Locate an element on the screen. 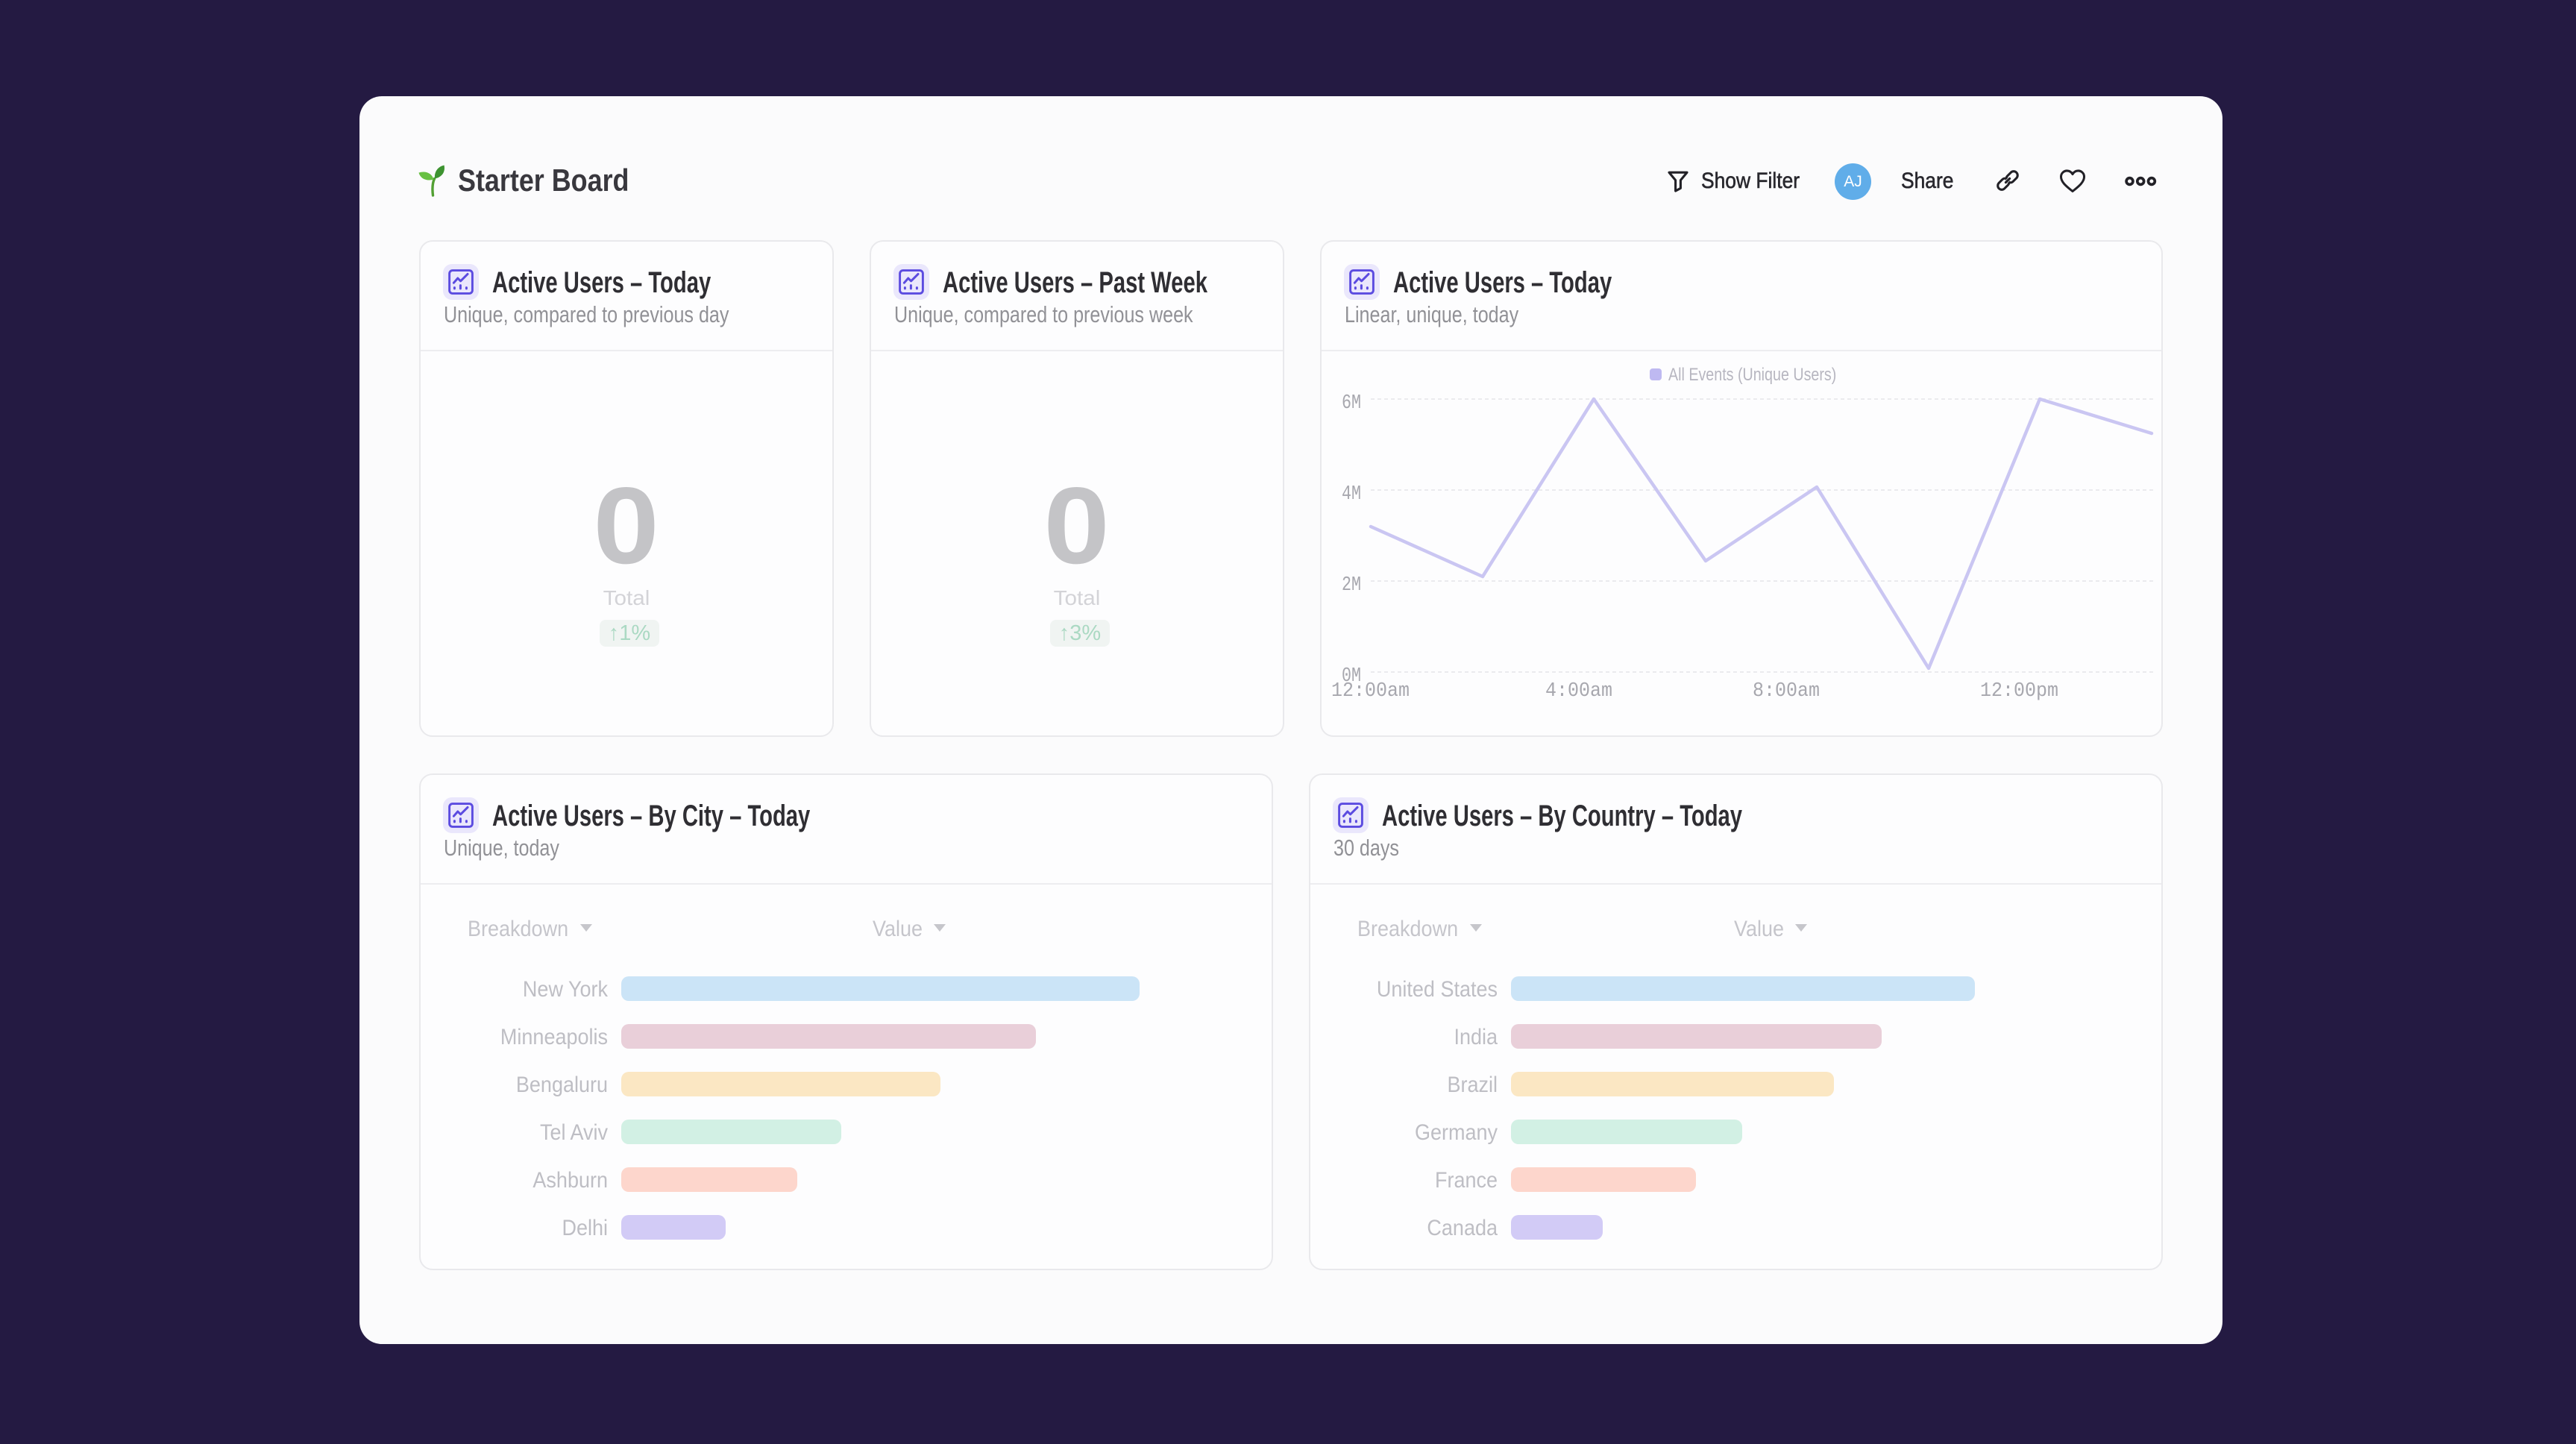  svg-text: 8:00am is located at coordinates (1787, 692).